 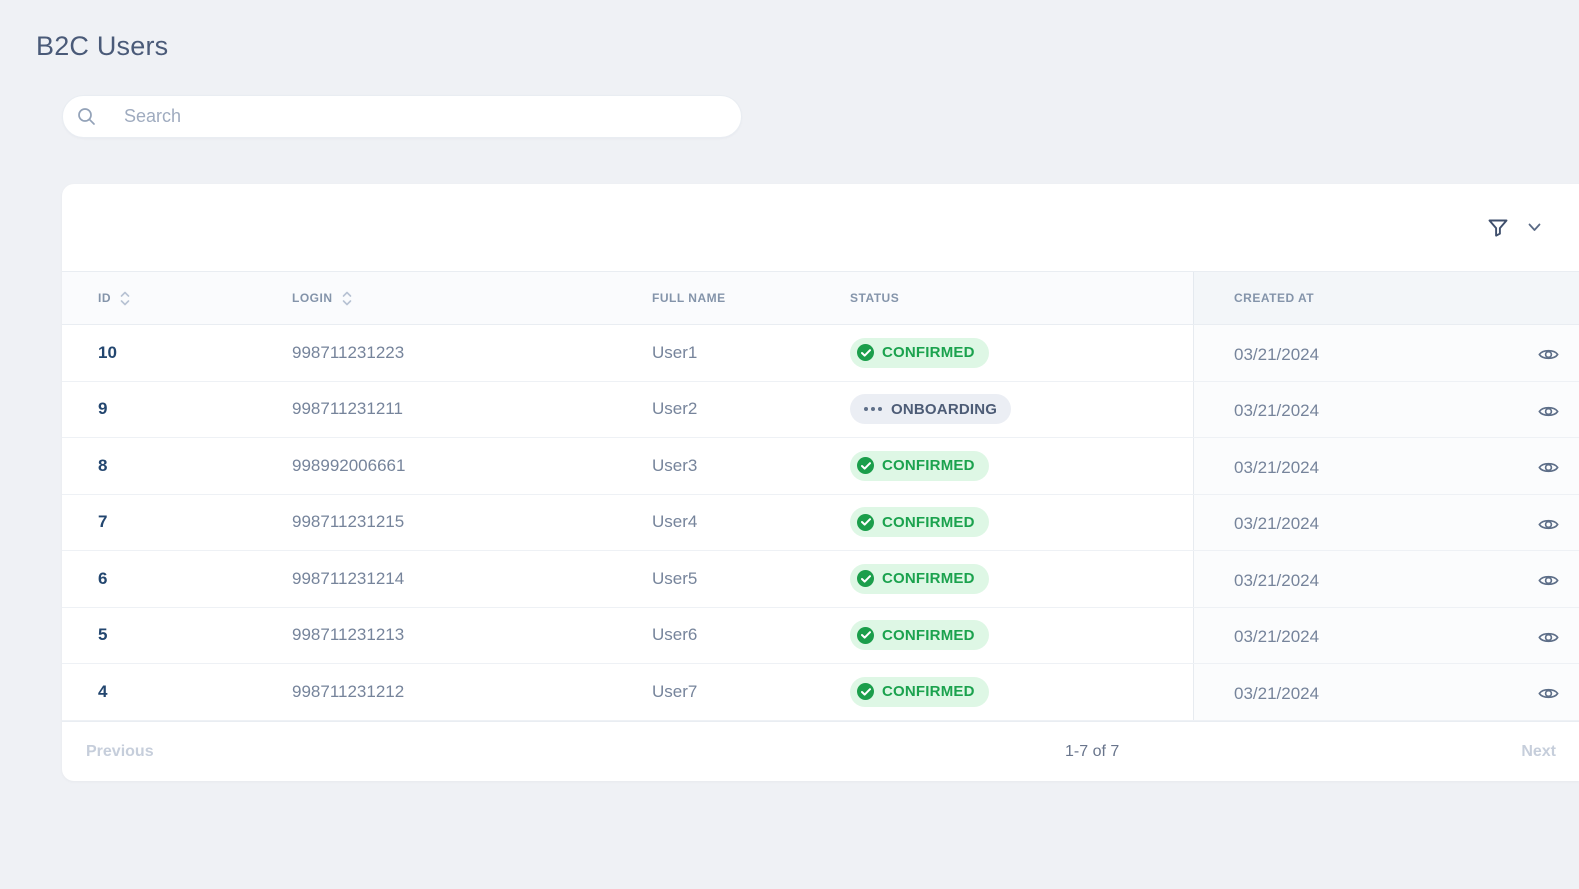 What do you see at coordinates (1513, 228) in the screenshot?
I see `filter-button` at bounding box center [1513, 228].